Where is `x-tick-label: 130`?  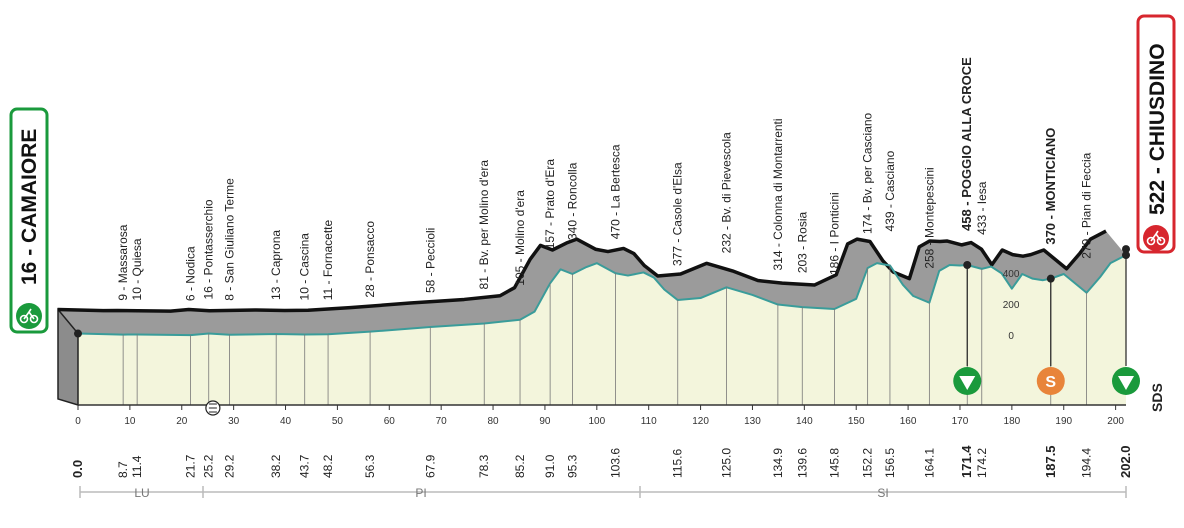
x-tick-label: 130 is located at coordinates (752, 421).